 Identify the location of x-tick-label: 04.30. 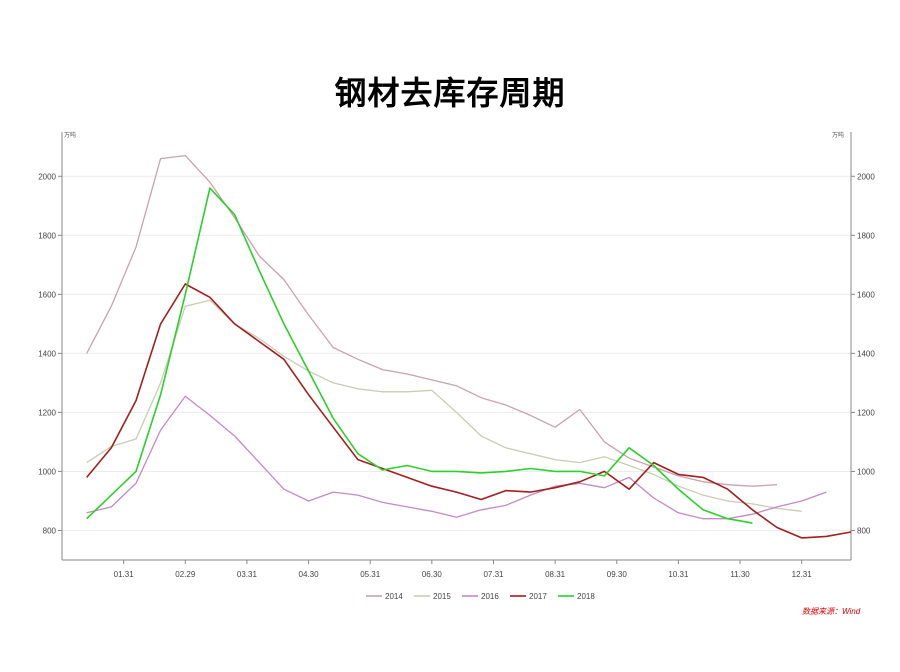
(309, 574).